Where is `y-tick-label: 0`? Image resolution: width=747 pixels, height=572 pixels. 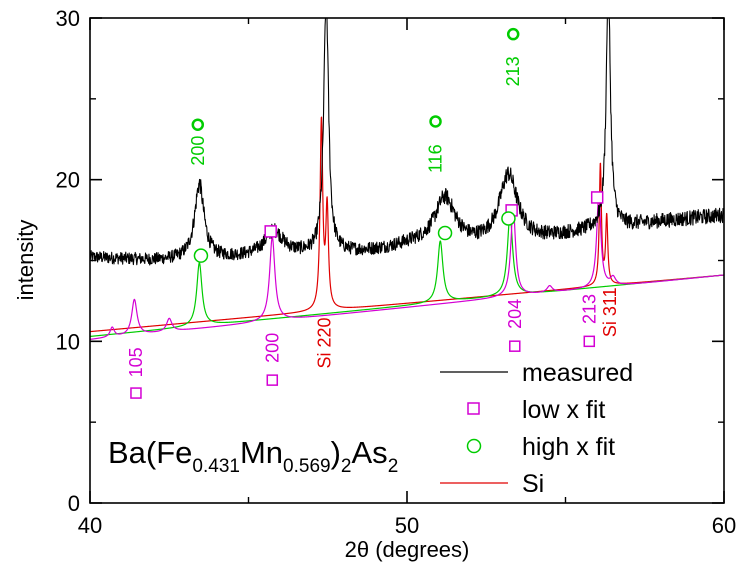 y-tick-label: 0 is located at coordinates (74, 503).